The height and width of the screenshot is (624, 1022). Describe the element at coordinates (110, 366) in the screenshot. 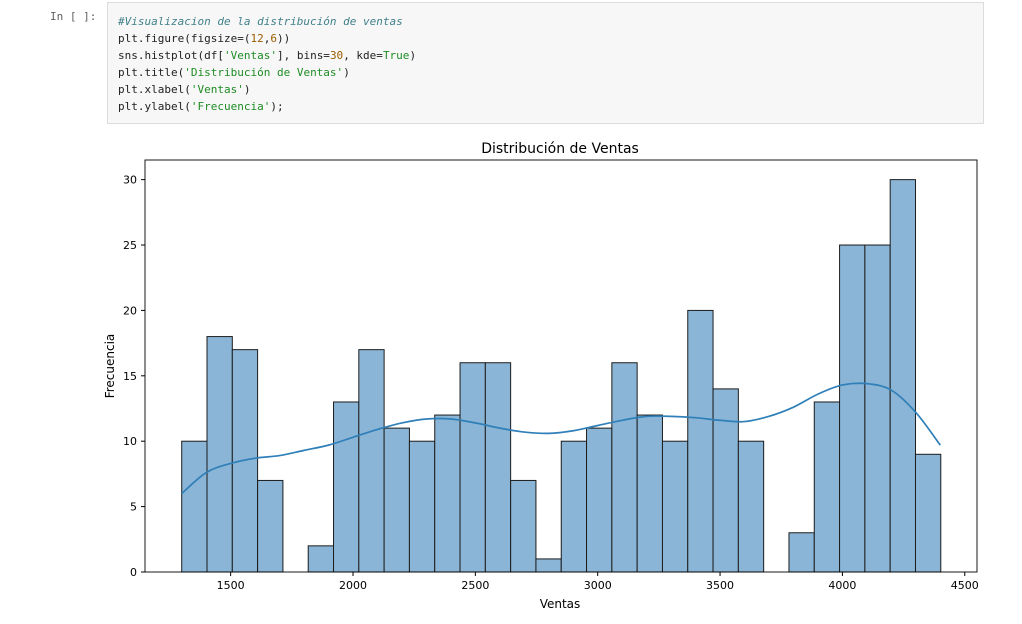

I see `y-axis-label: Frecuencia` at that location.